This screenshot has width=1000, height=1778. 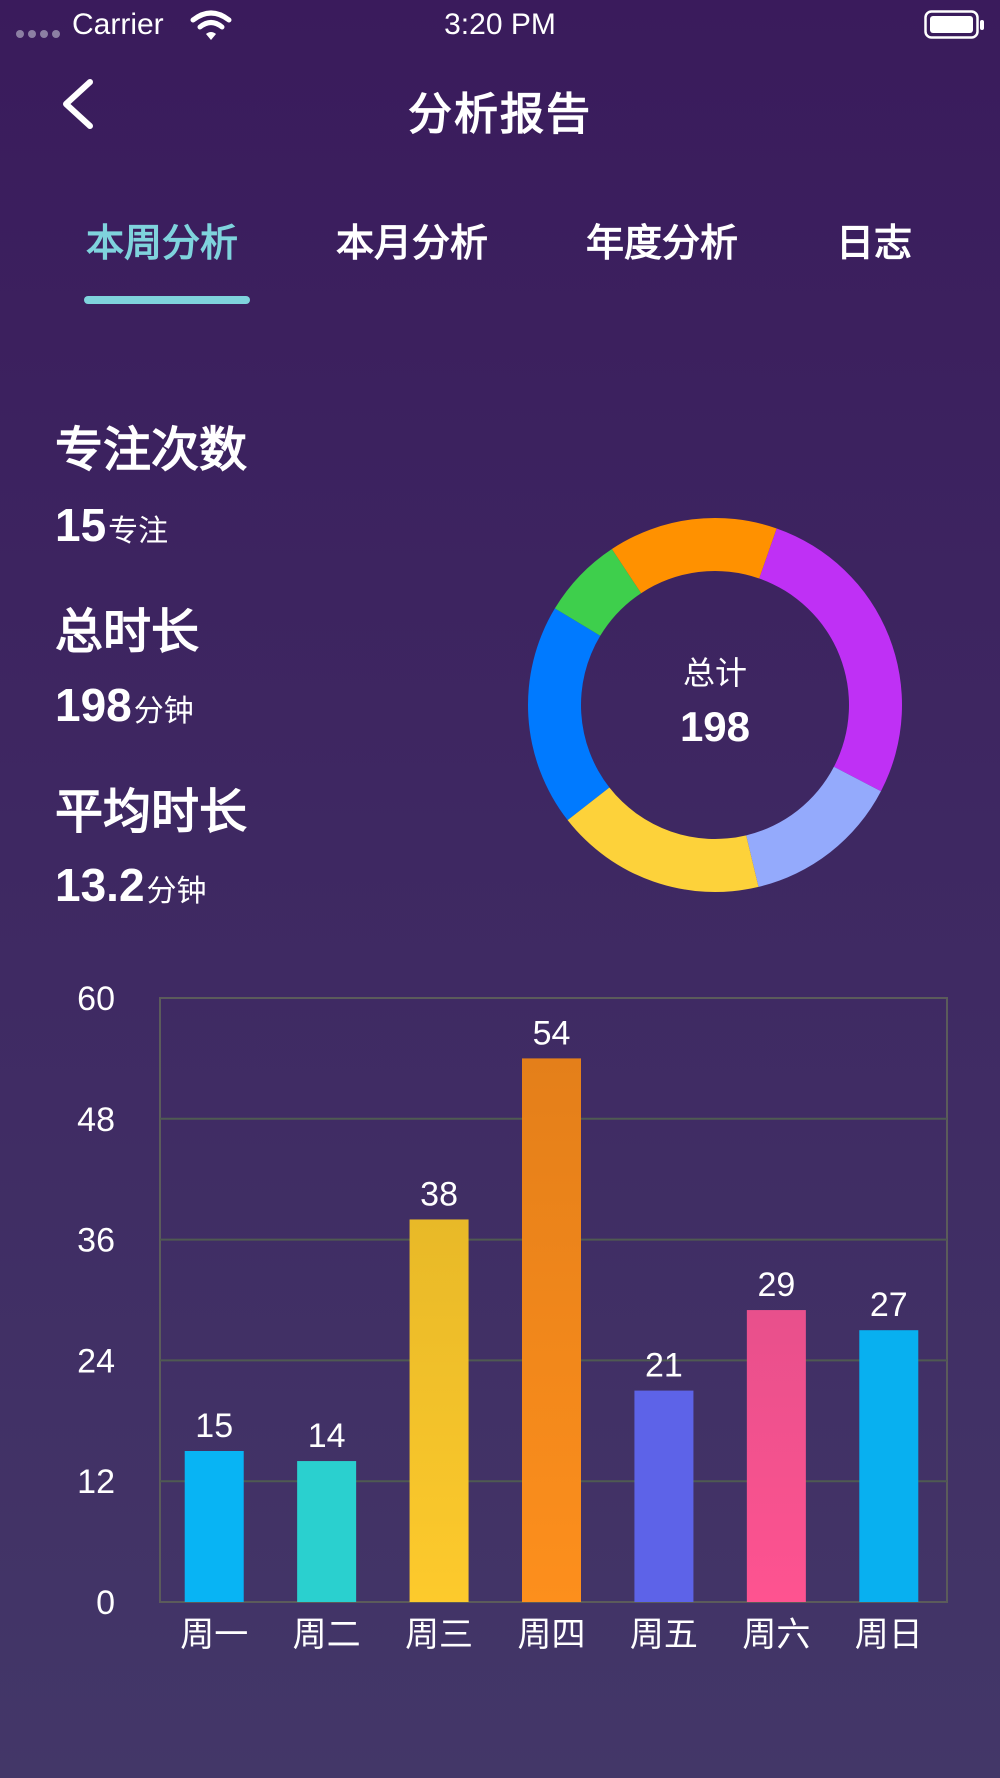 I want to click on focus-count-heading: 专注次数, so click(x=151, y=450).